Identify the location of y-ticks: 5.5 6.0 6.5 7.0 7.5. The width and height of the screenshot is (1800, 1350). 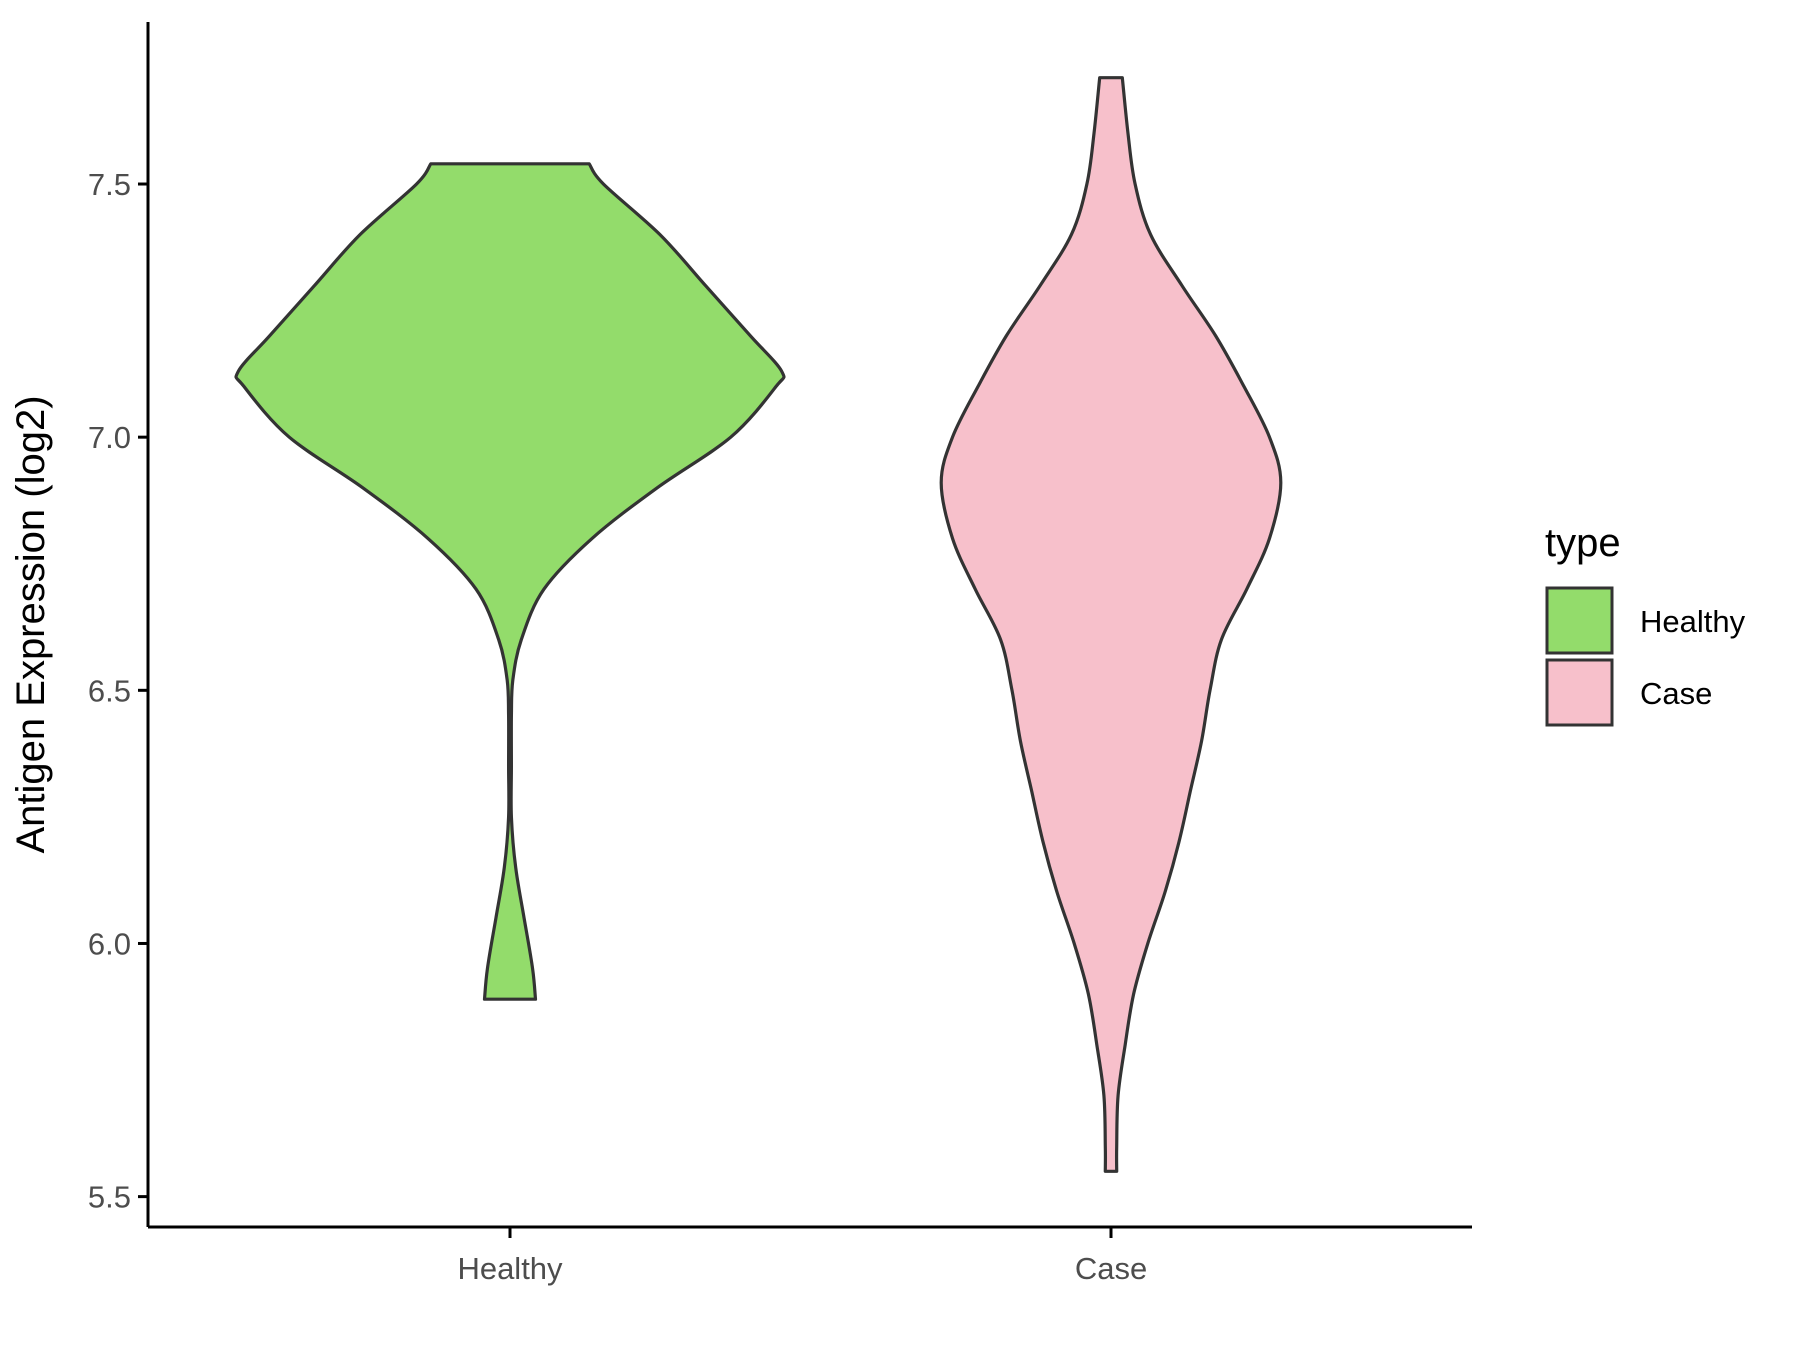
(118, 691).